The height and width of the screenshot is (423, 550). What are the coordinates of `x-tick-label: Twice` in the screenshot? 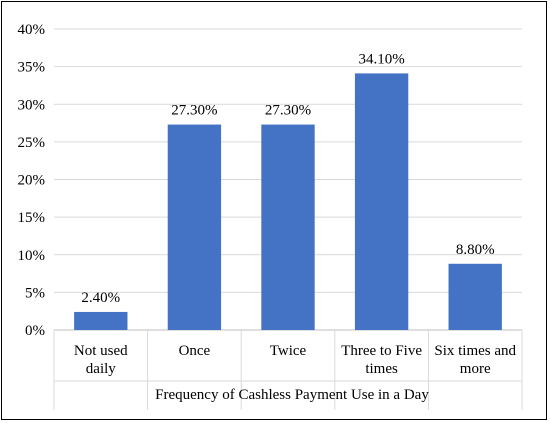 It's located at (288, 351).